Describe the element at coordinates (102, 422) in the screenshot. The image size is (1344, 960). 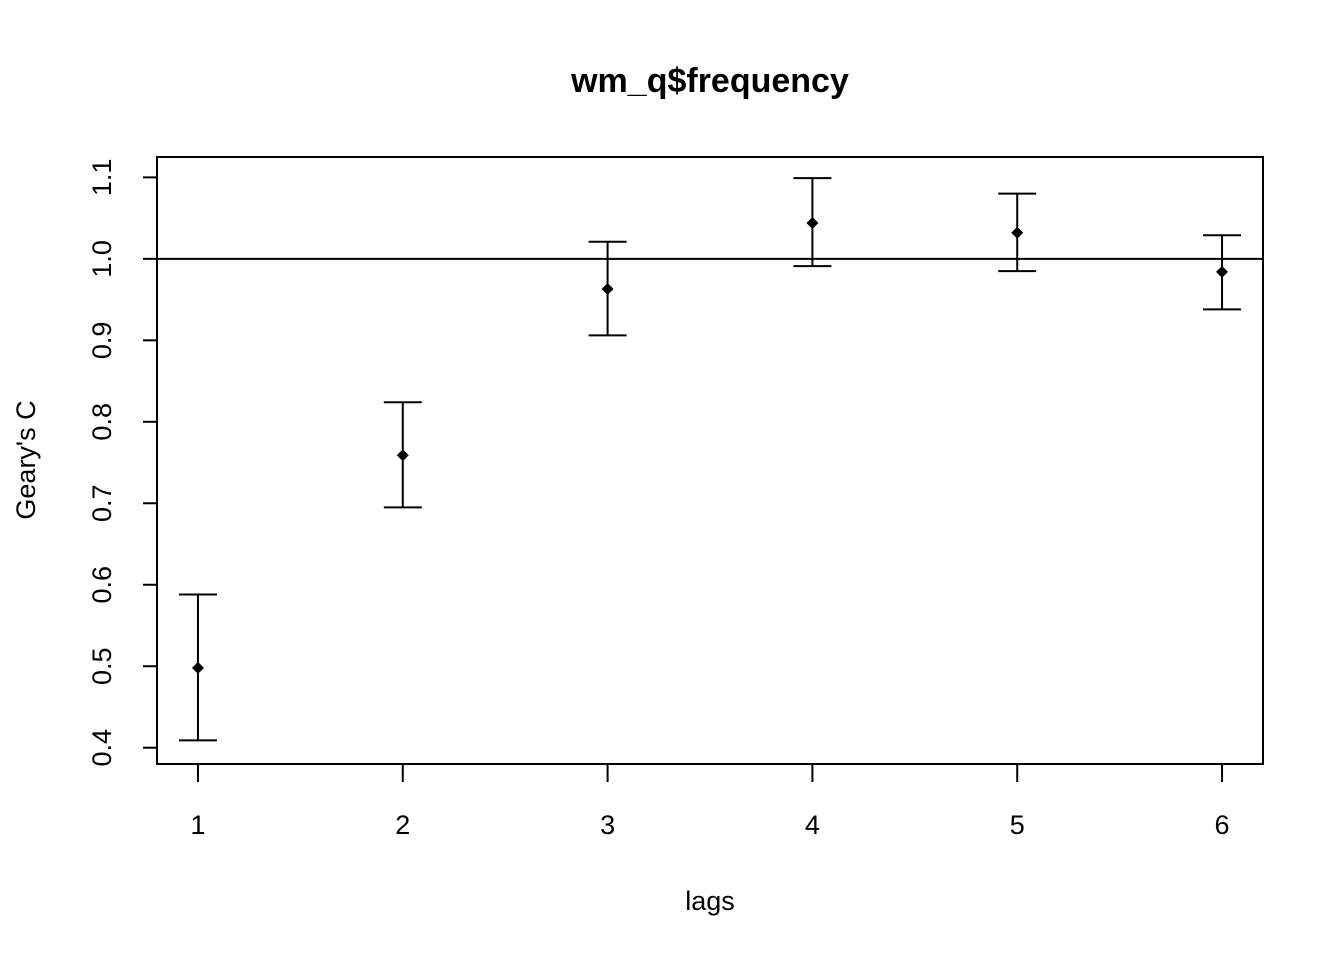
I see `y-tick-label: 0.8` at that location.